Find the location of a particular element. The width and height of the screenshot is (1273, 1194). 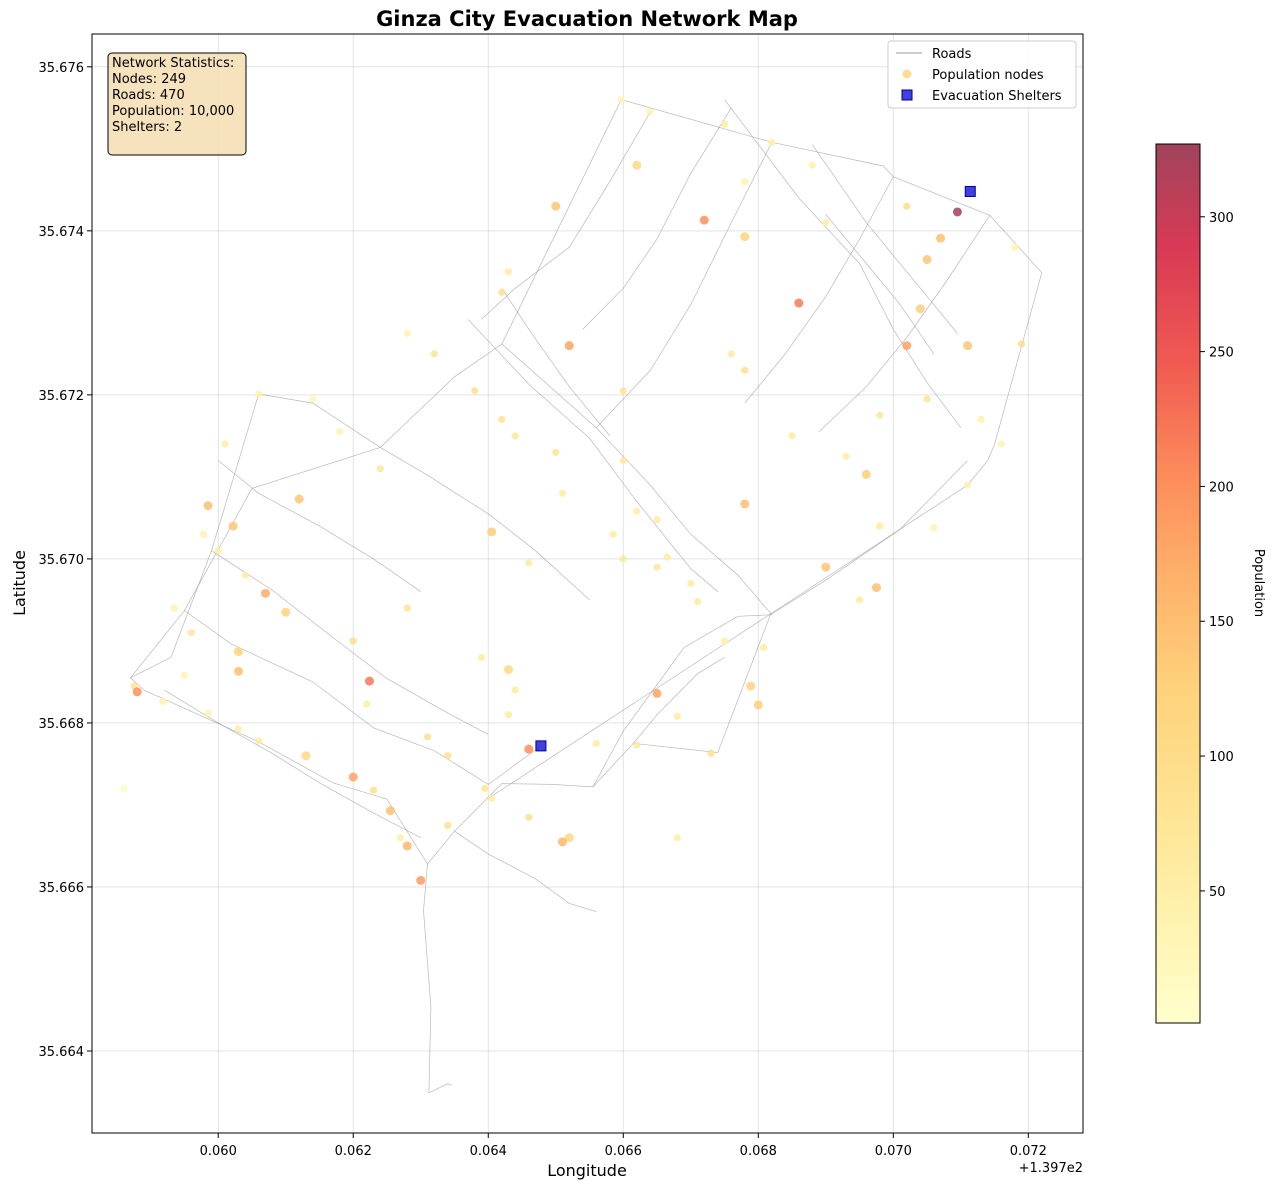

colorbar-label: Population is located at coordinates (1258, 583).